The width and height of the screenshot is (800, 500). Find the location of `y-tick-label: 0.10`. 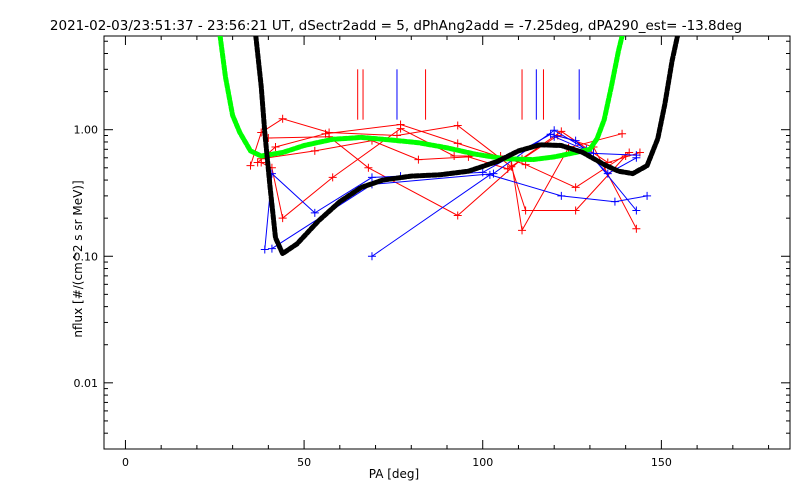

y-tick-label: 0.10 is located at coordinates (86, 256).